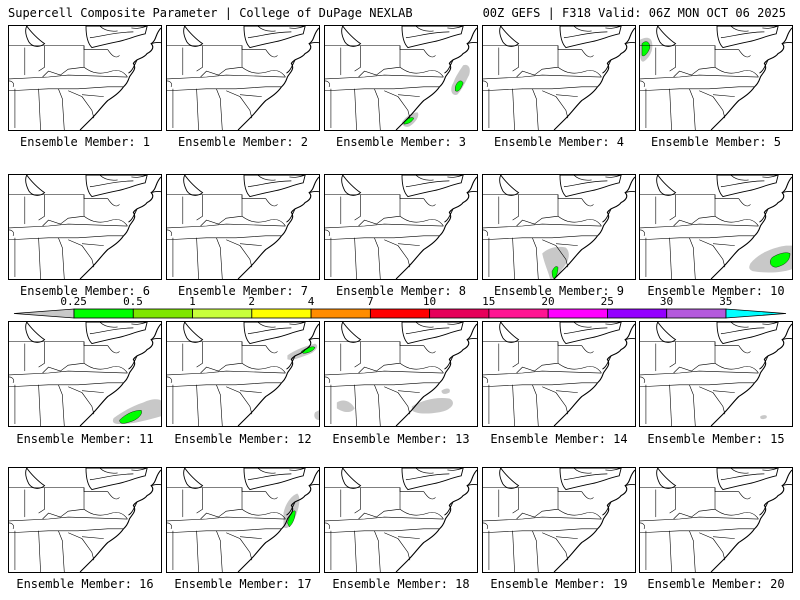 The image size is (800, 600). What do you see at coordinates (401, 291) in the screenshot?
I see `ensemble-member-label: Ensemble Member: 8` at bounding box center [401, 291].